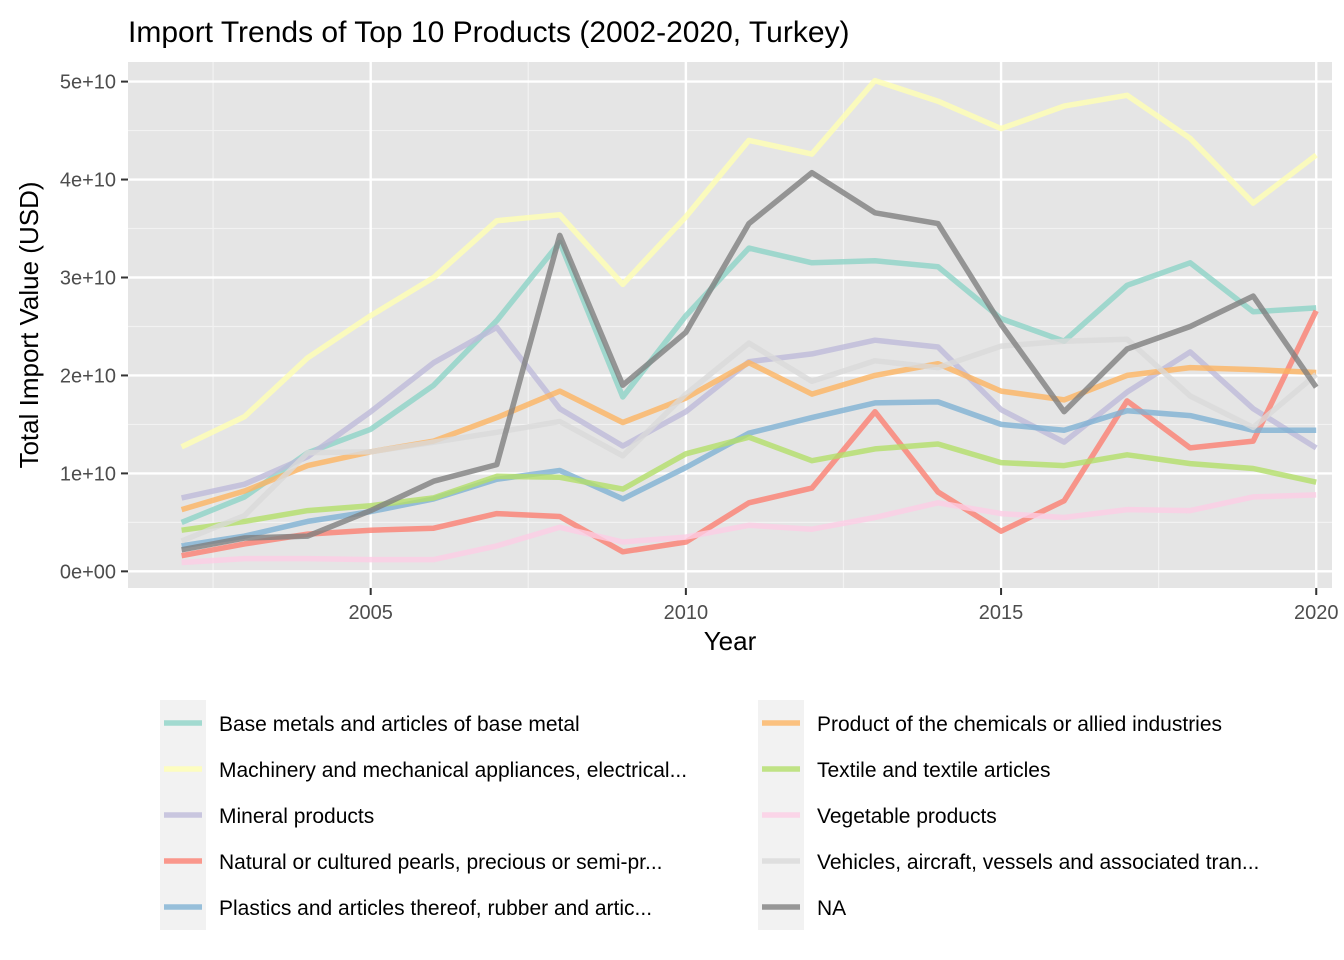  I want to click on y-axis: 0e+00 1e+10 2e+10 3e+10 4e+10 5e+10, so click(94, 327).